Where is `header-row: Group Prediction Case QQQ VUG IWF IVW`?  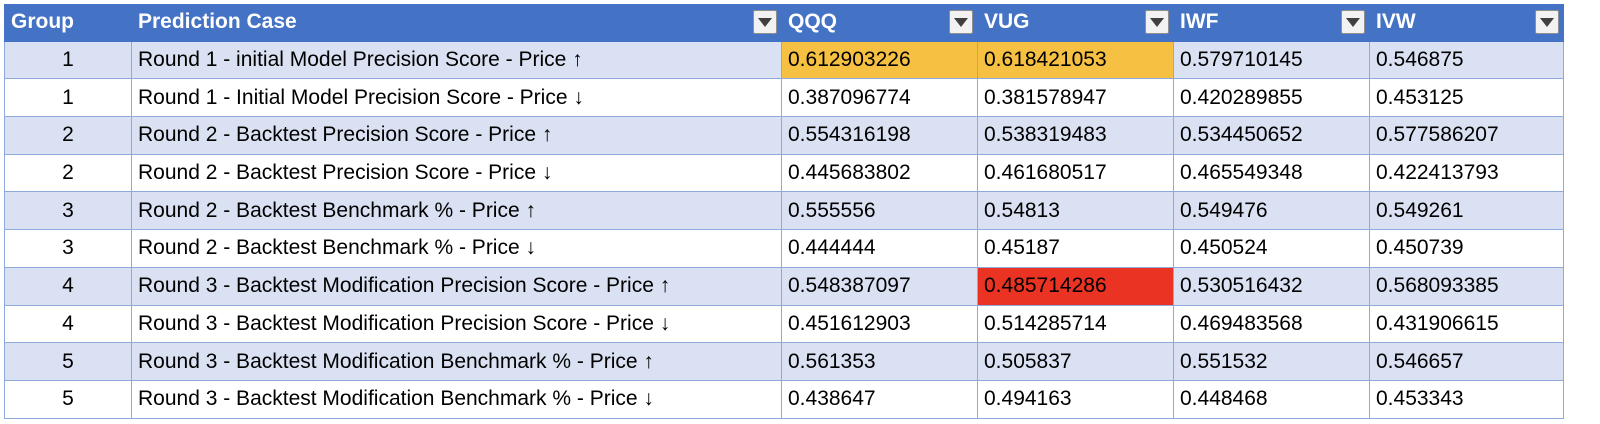 header-row: Group Prediction Case QQQ VUG IWF IVW is located at coordinates (784, 23).